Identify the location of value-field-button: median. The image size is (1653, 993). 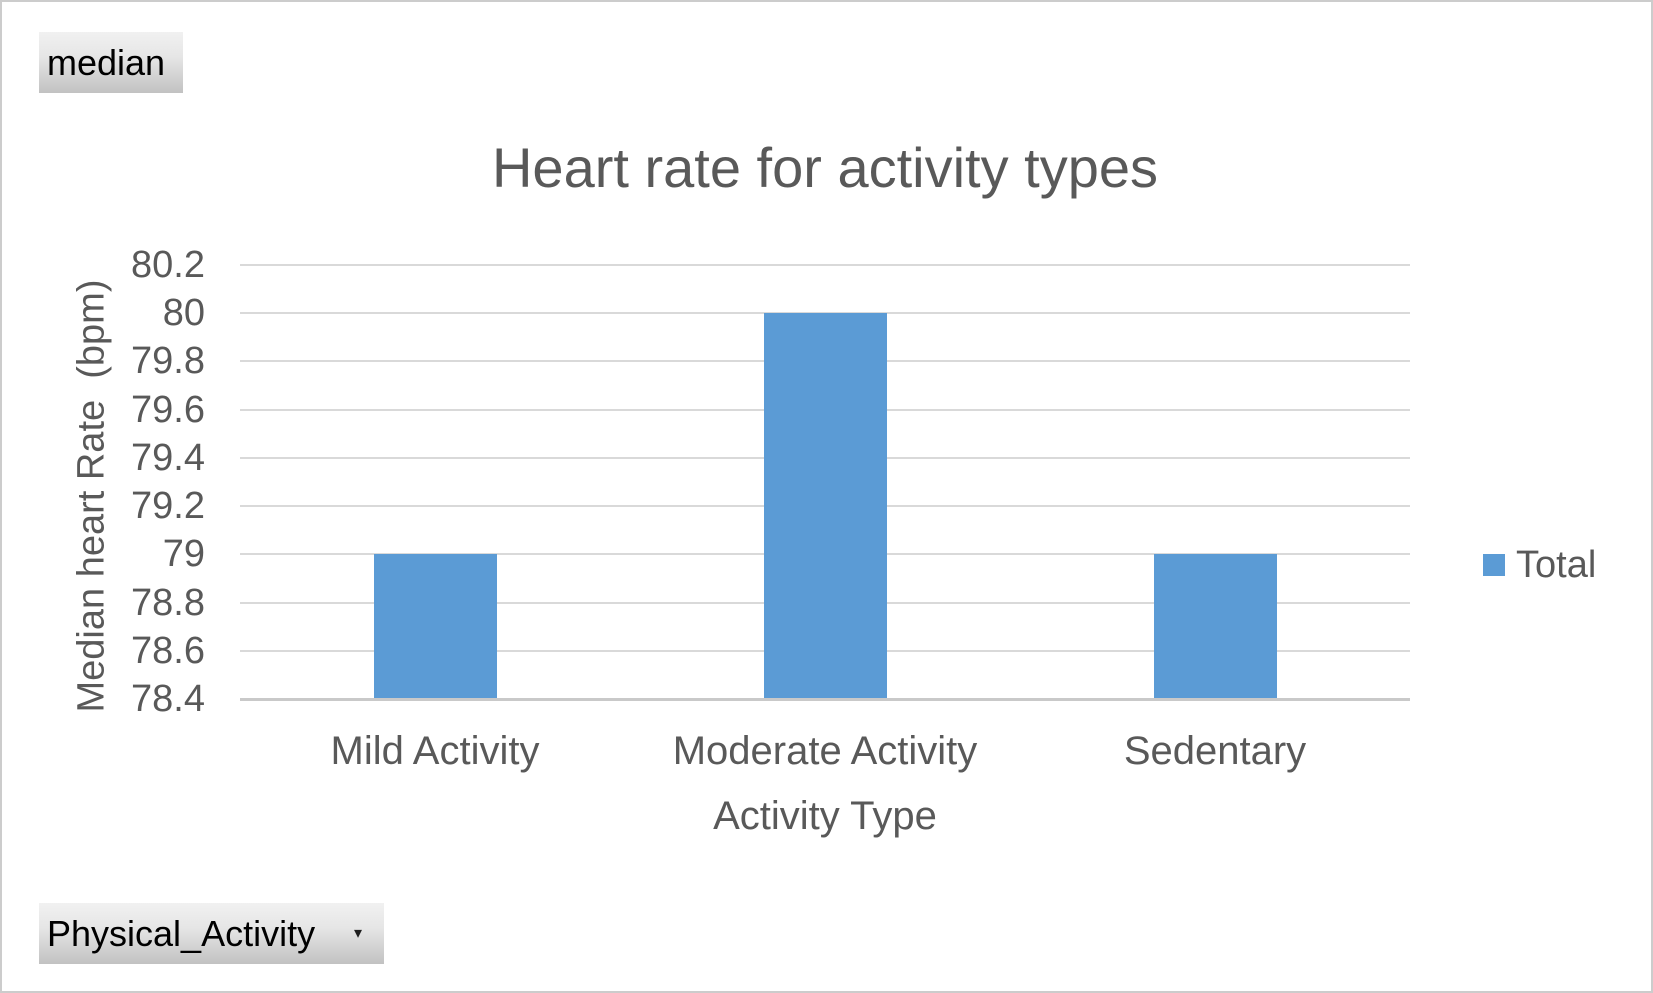
(111, 62).